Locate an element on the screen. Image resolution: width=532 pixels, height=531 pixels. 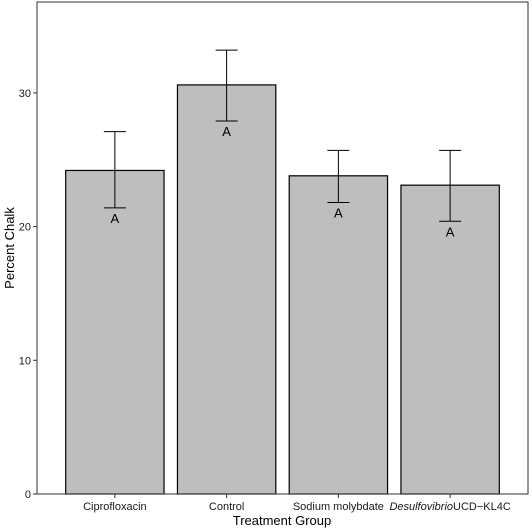
y-tick-label: 30 is located at coordinates (25, 94).